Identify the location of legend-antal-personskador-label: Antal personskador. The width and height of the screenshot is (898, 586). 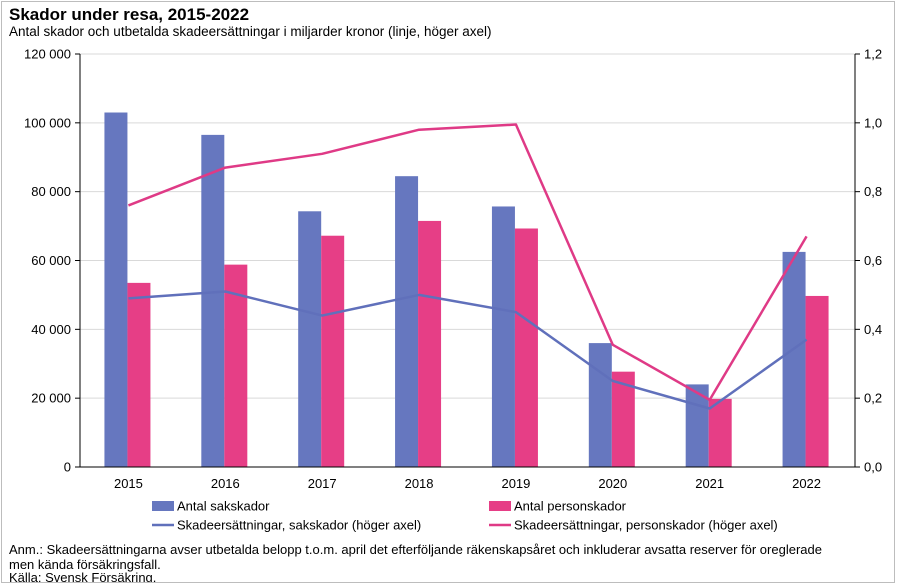
(570, 506).